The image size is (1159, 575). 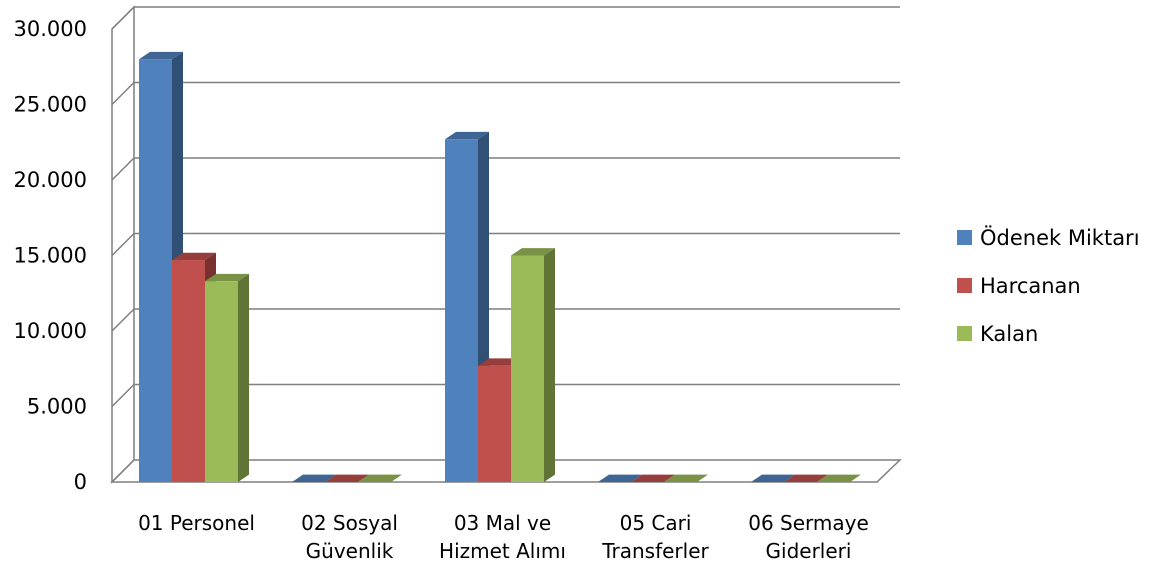 What do you see at coordinates (57, 407) in the screenshot?
I see `y-tick-label: 5.000` at bounding box center [57, 407].